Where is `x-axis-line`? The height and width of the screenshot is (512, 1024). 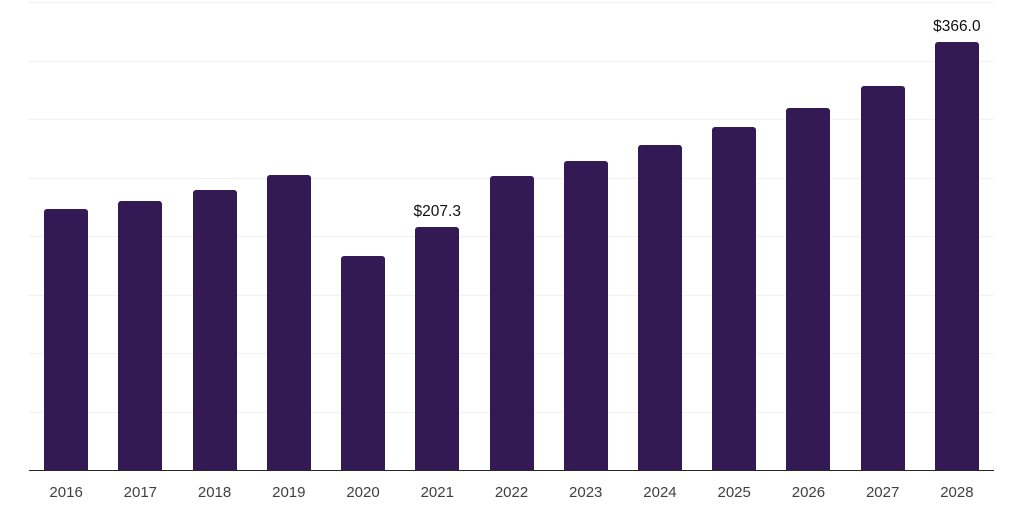 x-axis-line is located at coordinates (511, 470).